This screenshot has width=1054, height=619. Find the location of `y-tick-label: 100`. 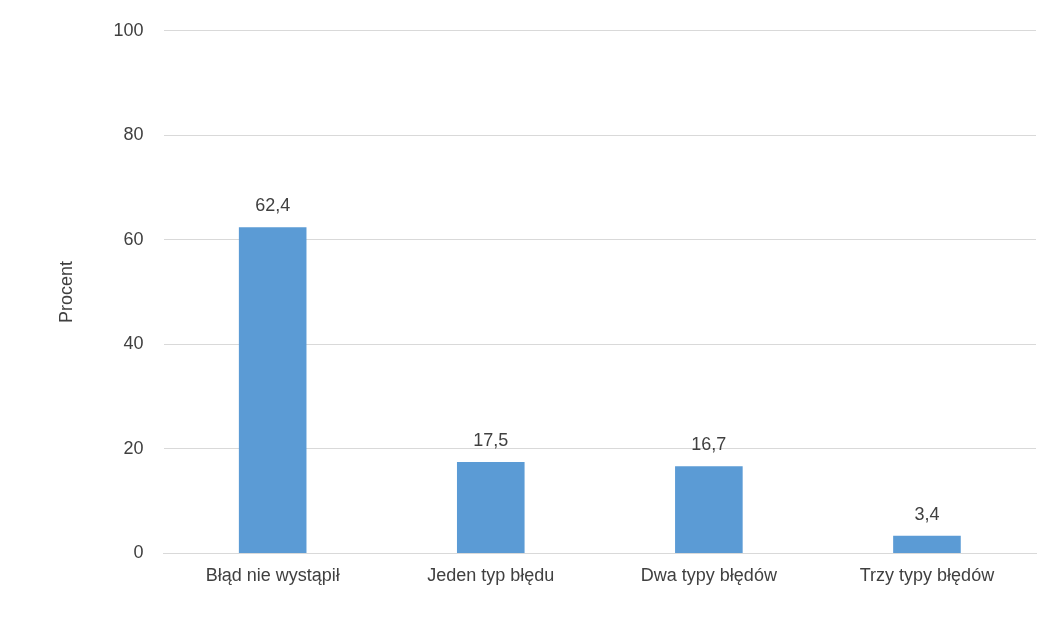

y-tick-label: 100 is located at coordinates (128, 29).